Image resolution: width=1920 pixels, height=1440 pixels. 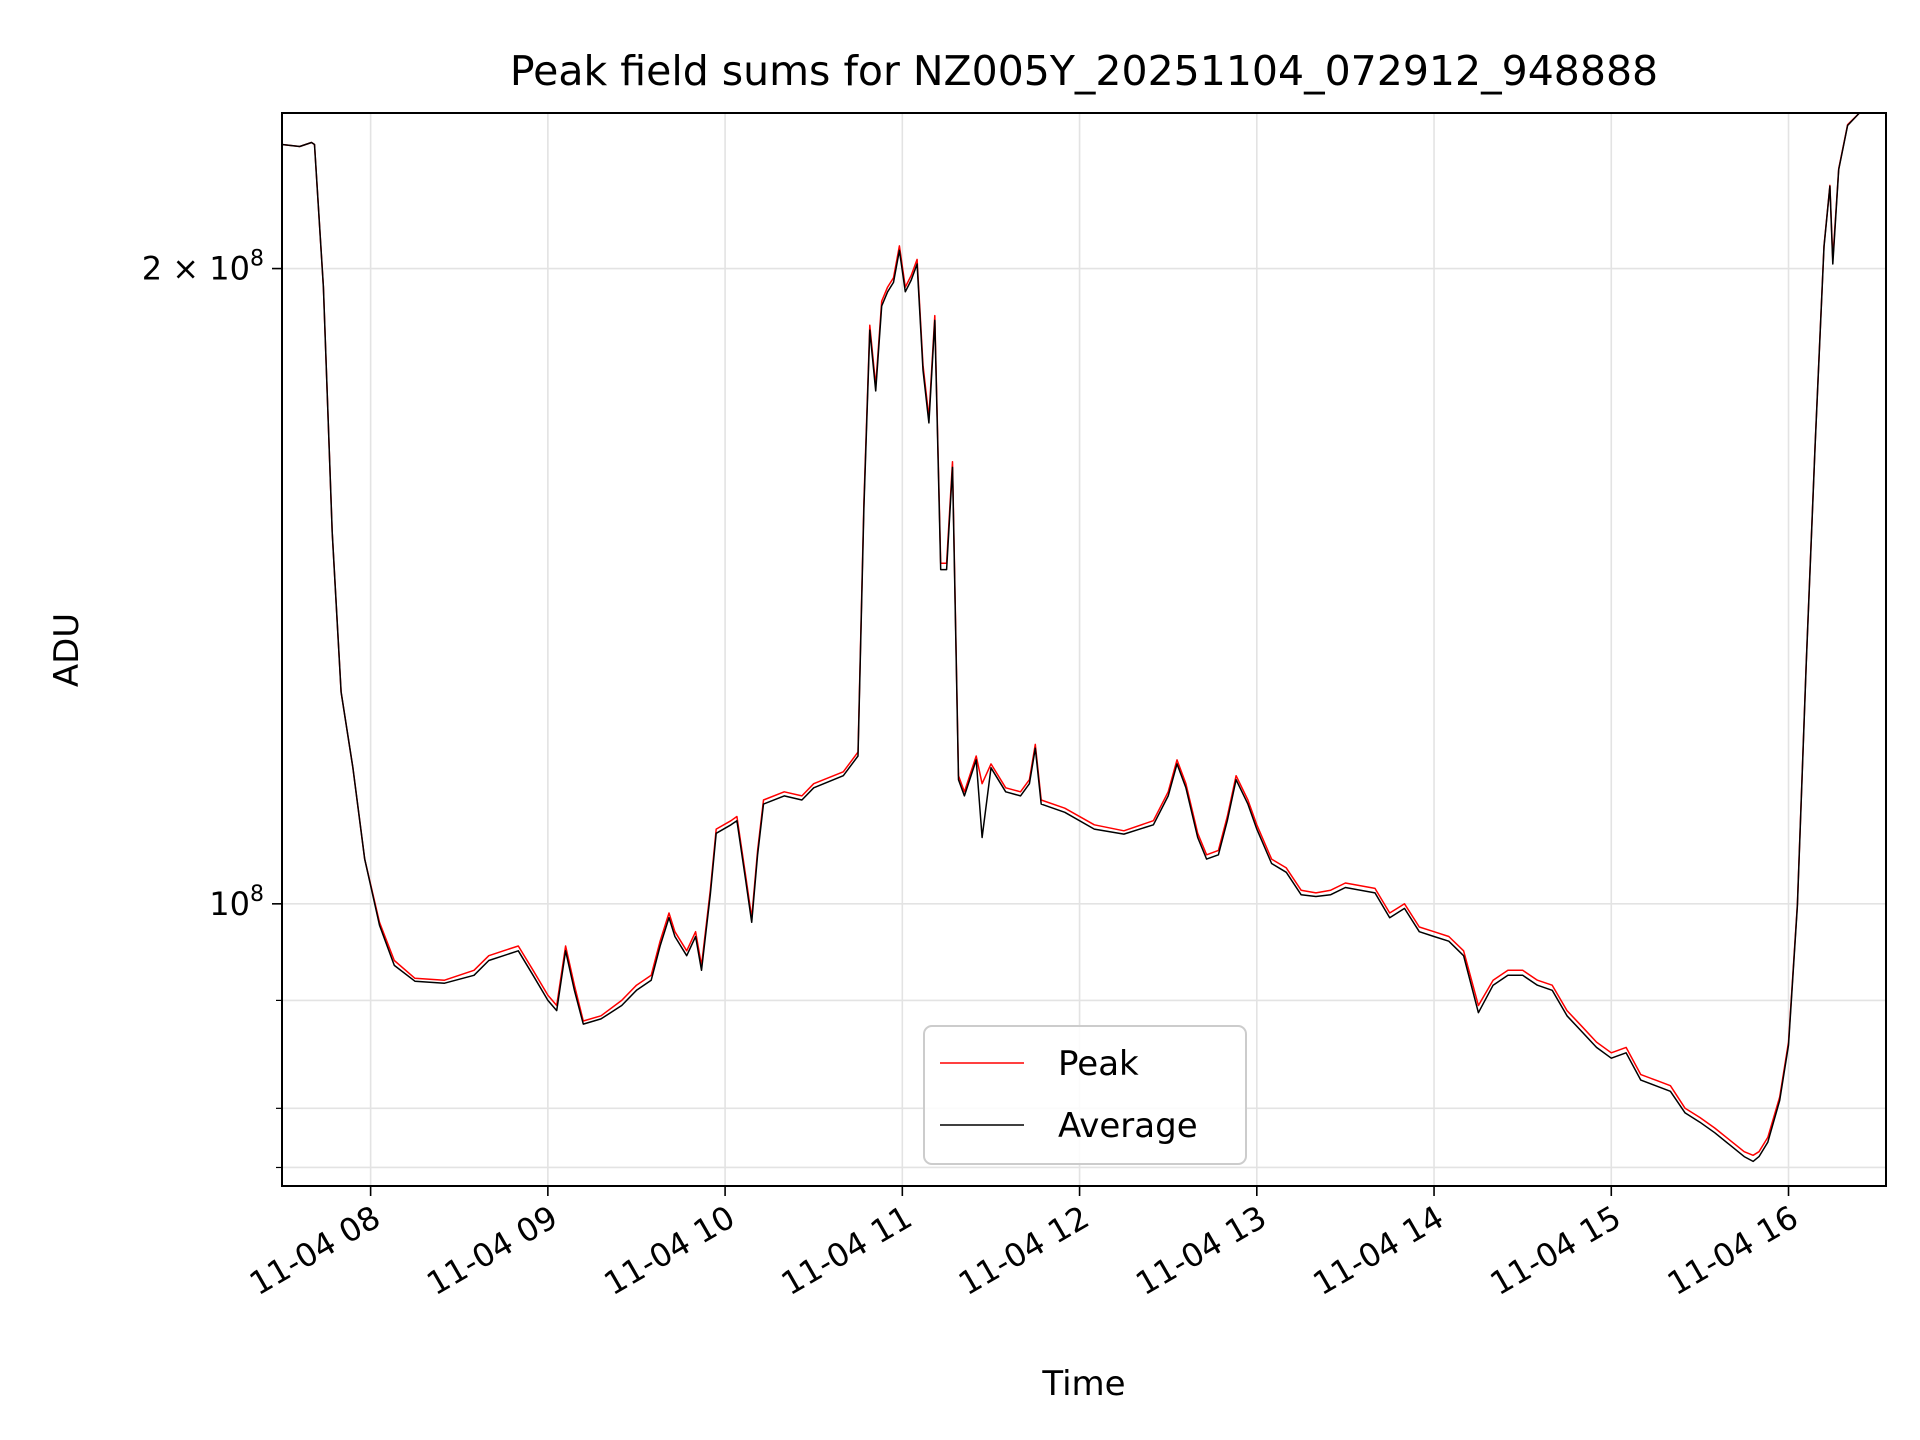 I want to click on legend-label-average: Average, so click(x=1128, y=1126).